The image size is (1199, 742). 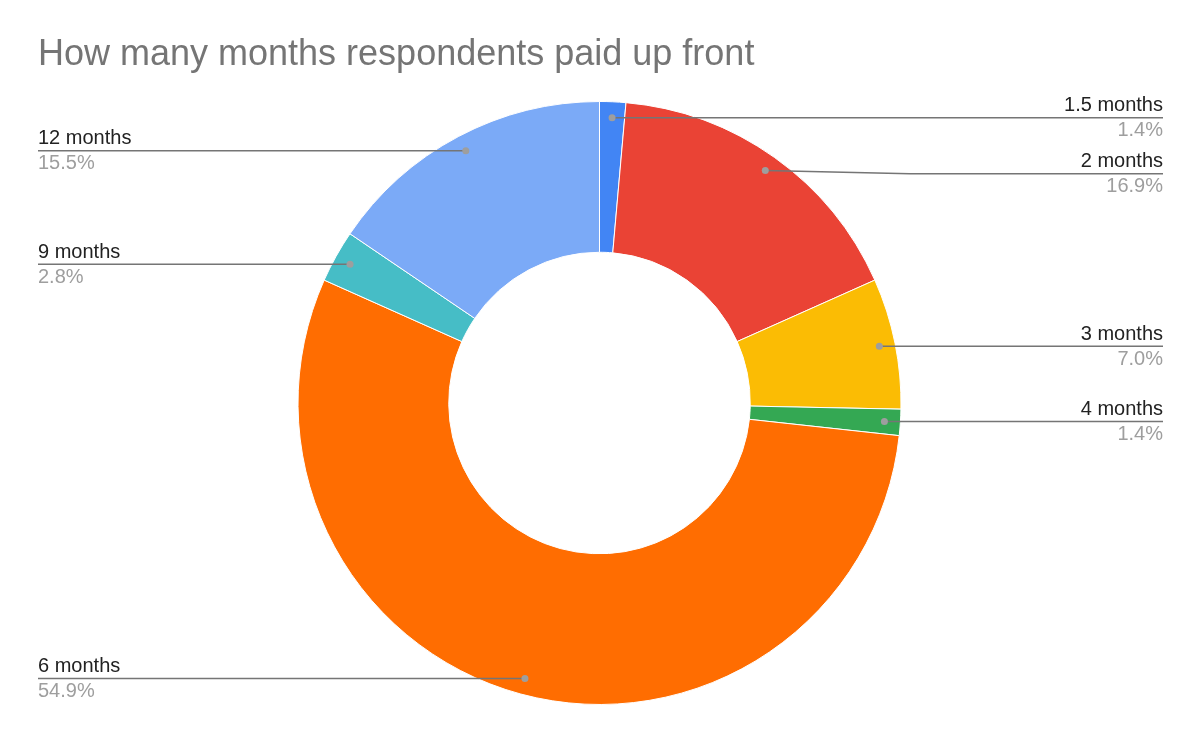 What do you see at coordinates (396, 52) in the screenshot?
I see `chart-title: How many months respondents paid up front` at bounding box center [396, 52].